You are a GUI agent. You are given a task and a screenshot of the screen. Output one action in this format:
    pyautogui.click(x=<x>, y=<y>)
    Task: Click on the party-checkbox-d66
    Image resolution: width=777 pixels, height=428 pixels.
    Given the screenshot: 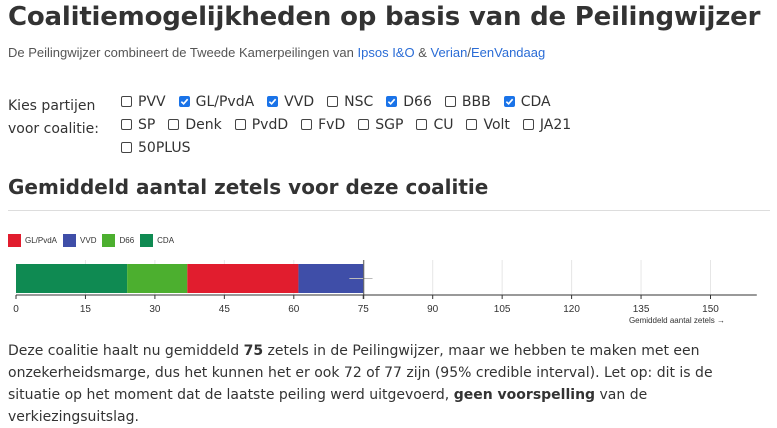 What is the action you would take?
    pyautogui.click(x=392, y=101)
    